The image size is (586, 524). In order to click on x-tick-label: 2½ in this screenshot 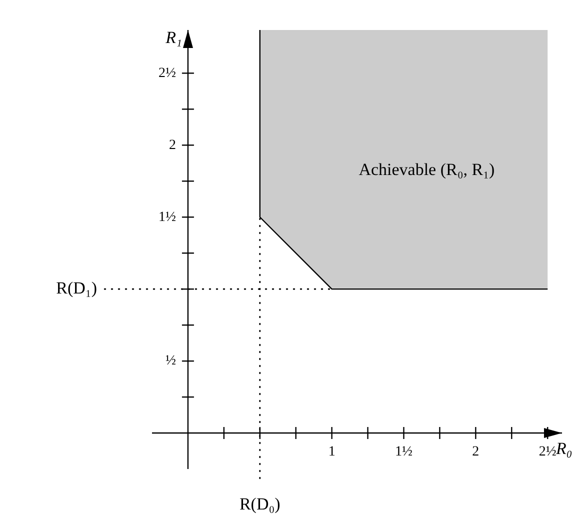, I will do `click(547, 452)`.